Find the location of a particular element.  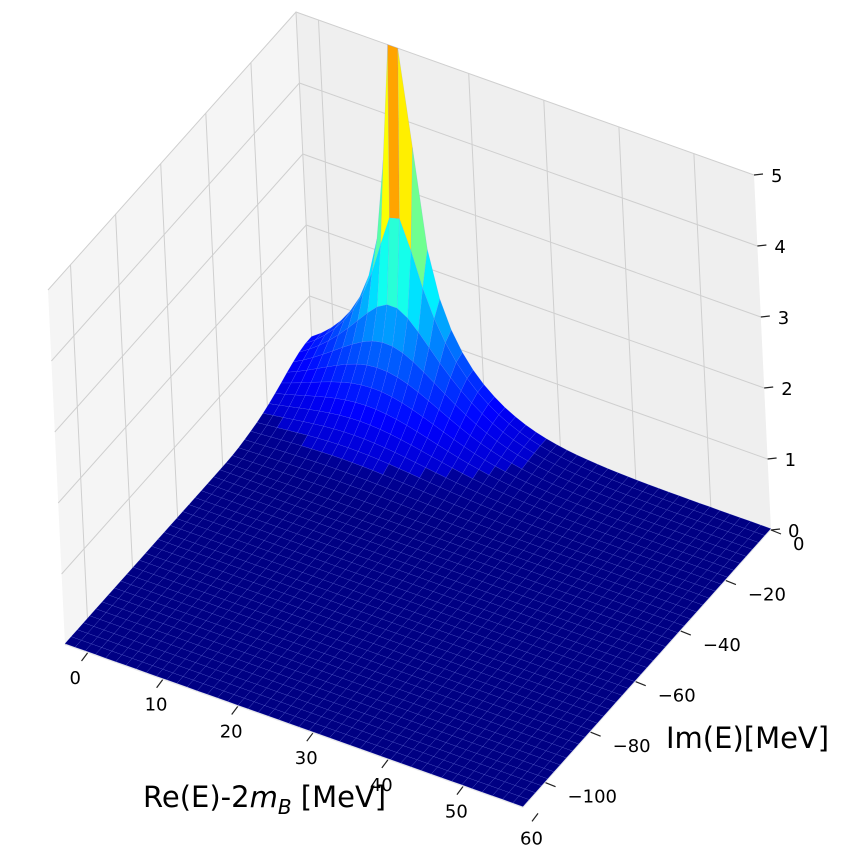

x-tick-label: 50 is located at coordinates (456, 812).